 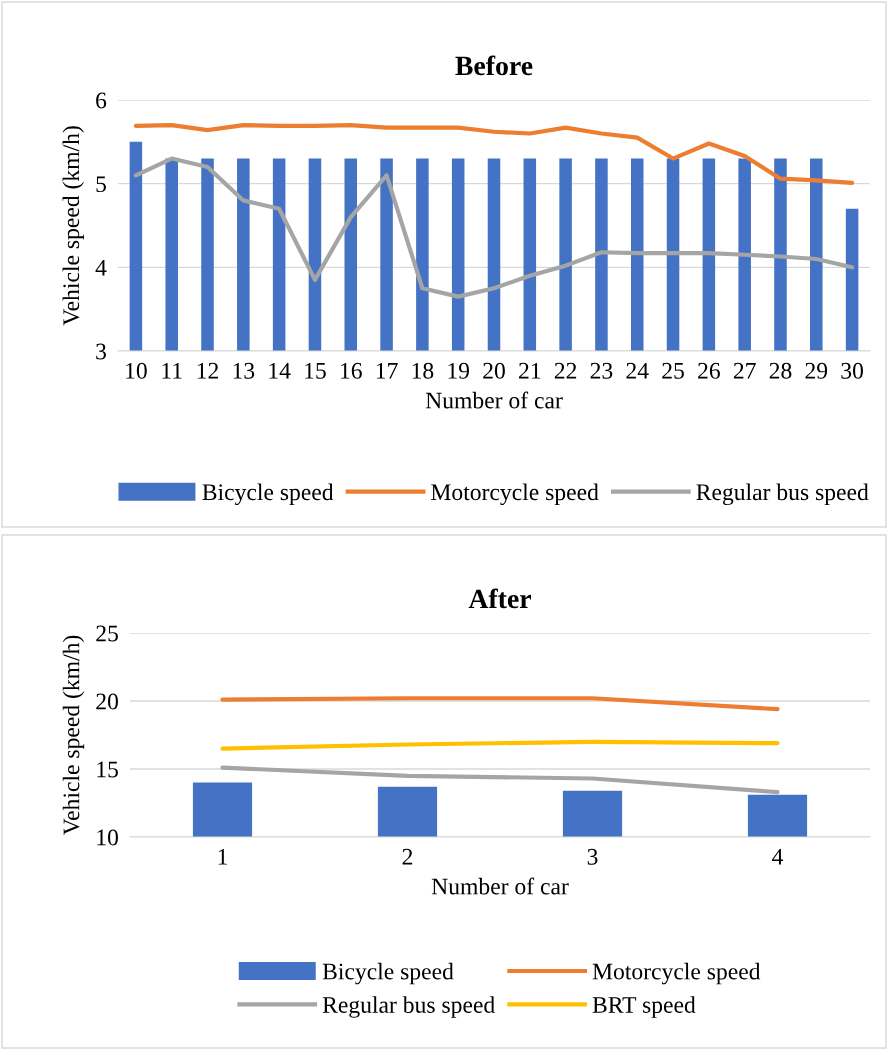 I want to click on chart-title: Before, so click(x=494, y=65).